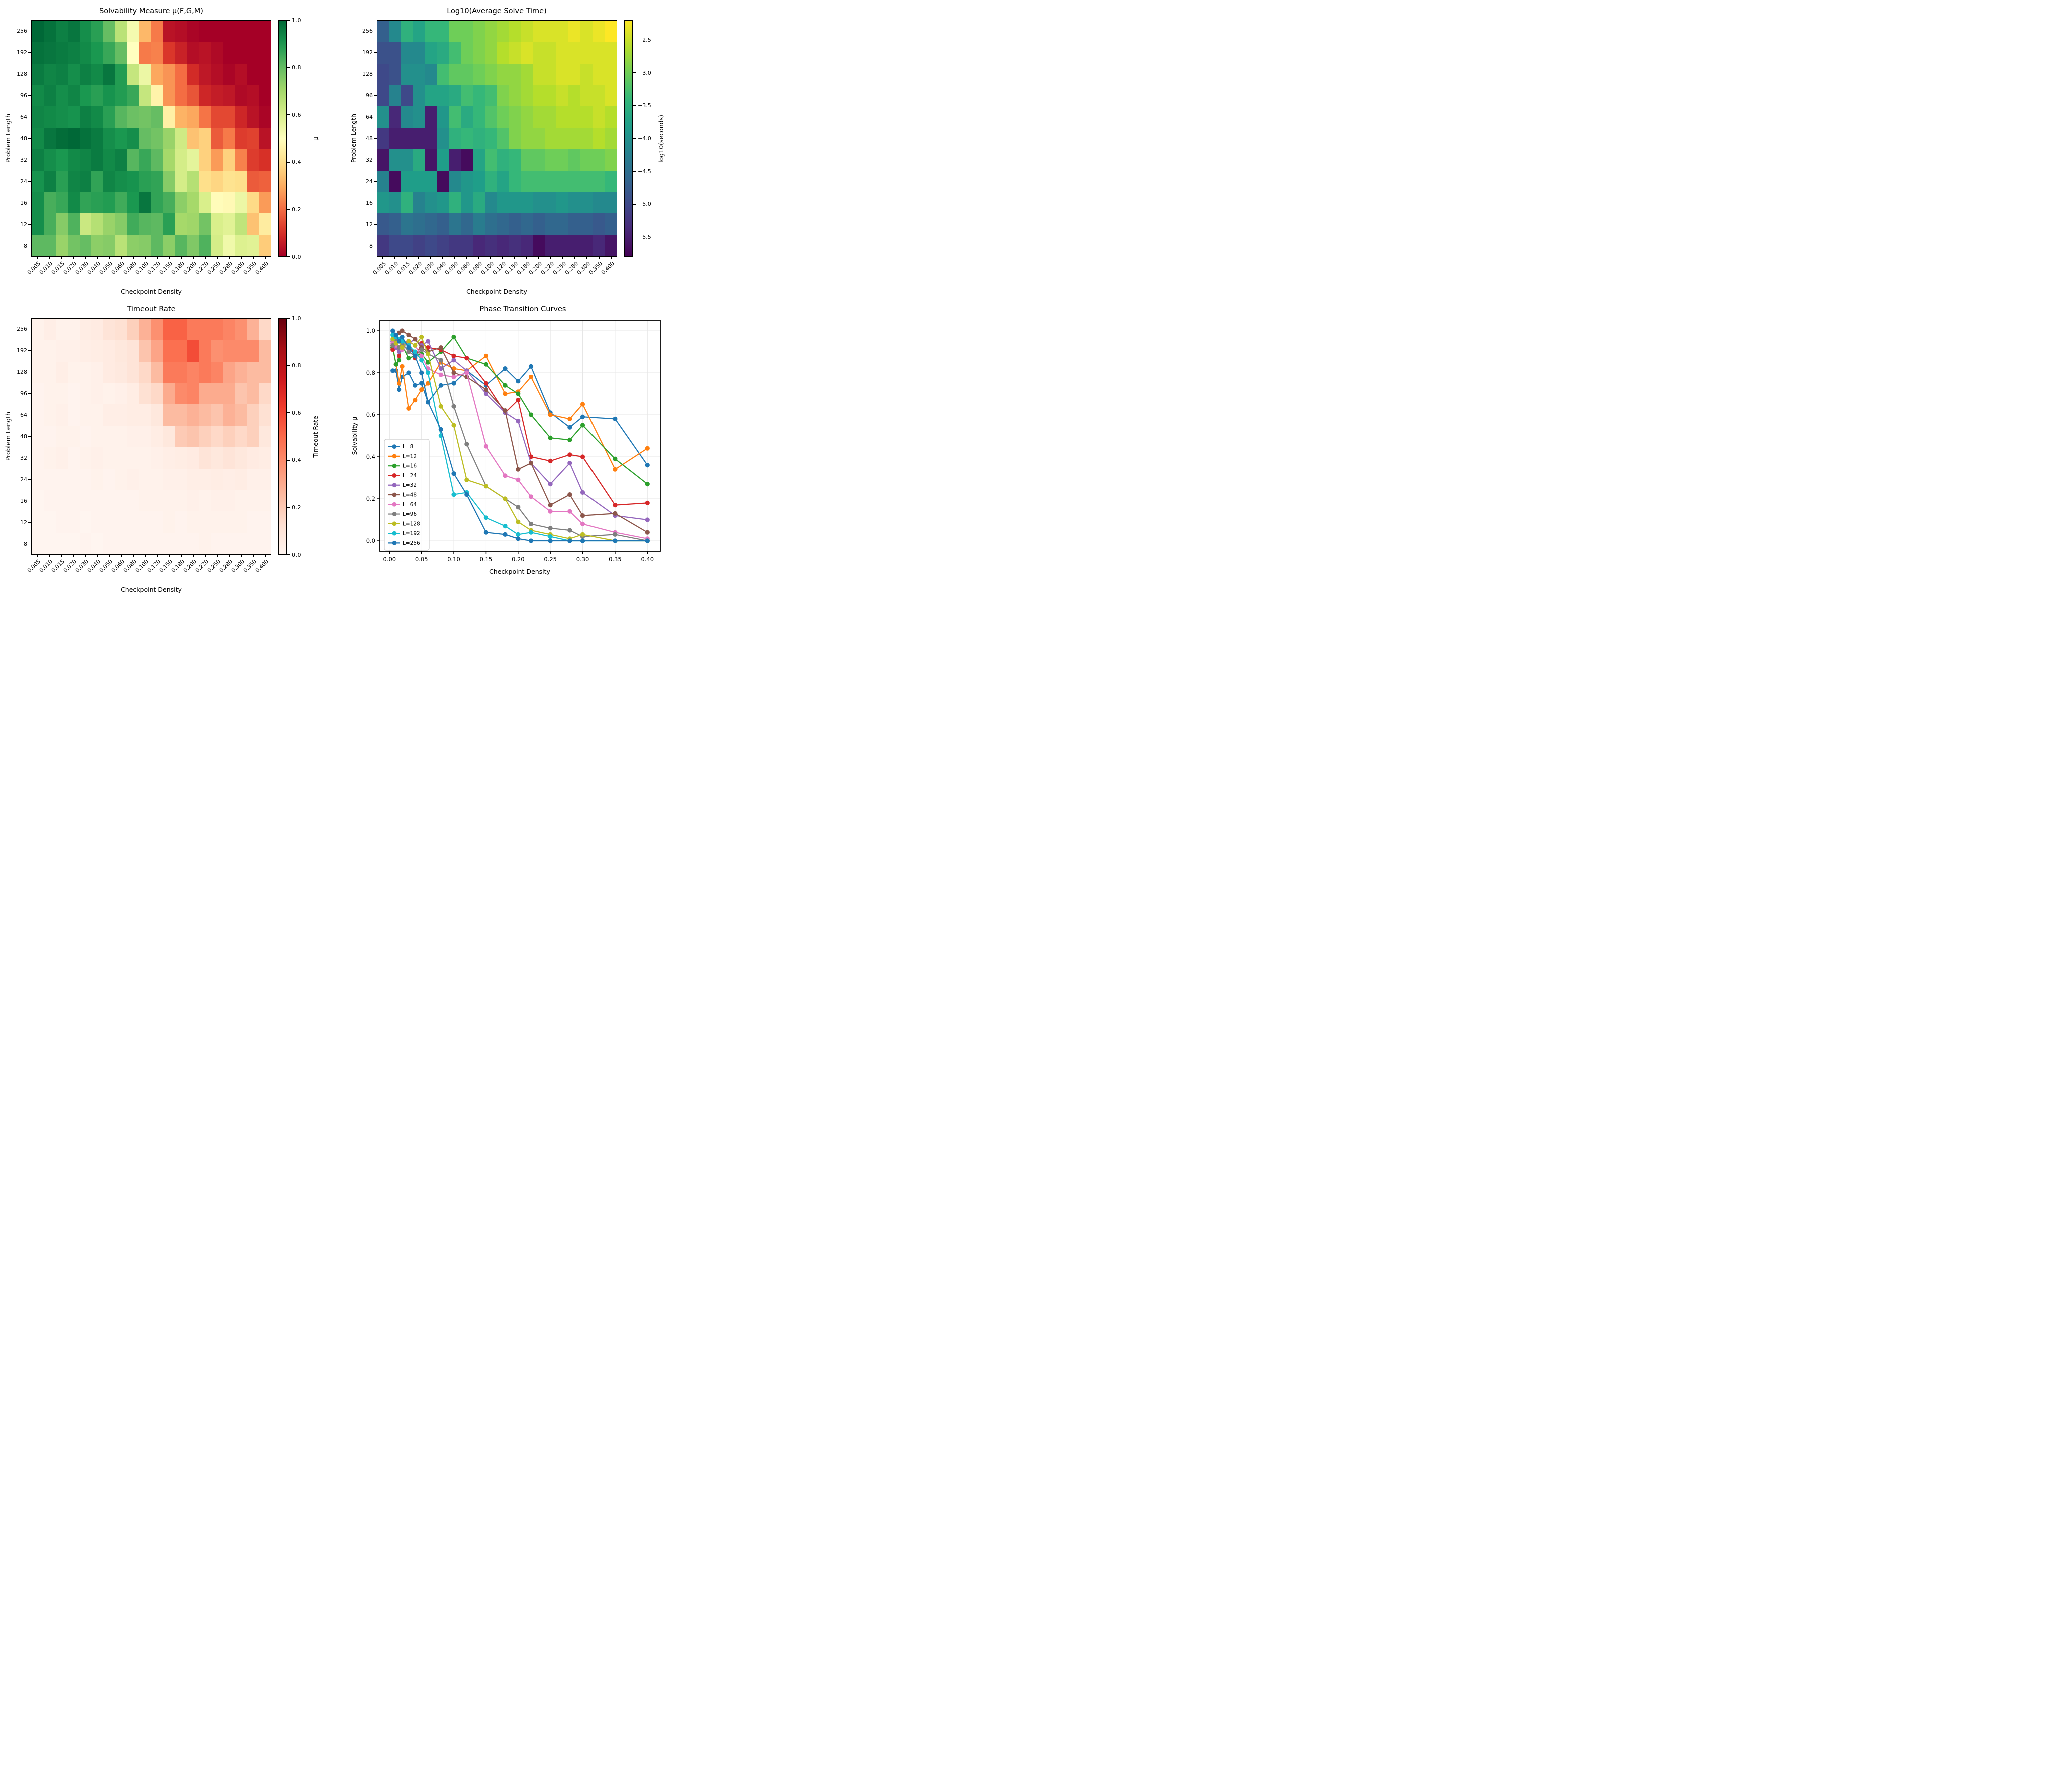  Describe the element at coordinates (518, 559) in the screenshot. I see `x-tick-label: 0.20` at that location.